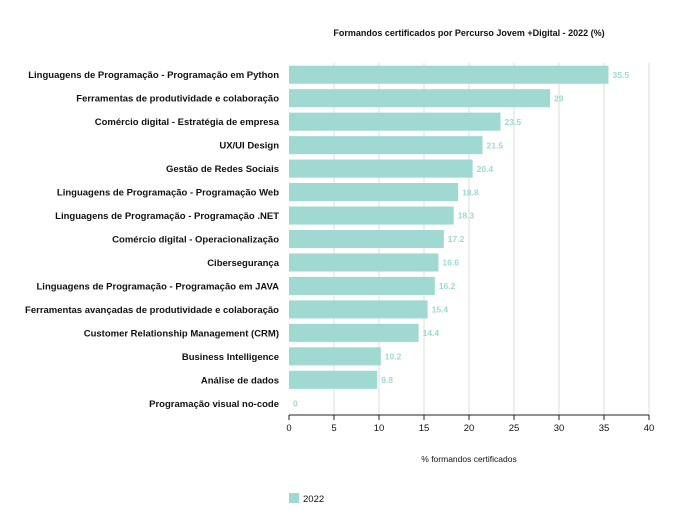 This screenshot has width=692, height=516. What do you see at coordinates (222, 169) in the screenshot?
I see `category-label: Gestão de Redes Sociais` at bounding box center [222, 169].